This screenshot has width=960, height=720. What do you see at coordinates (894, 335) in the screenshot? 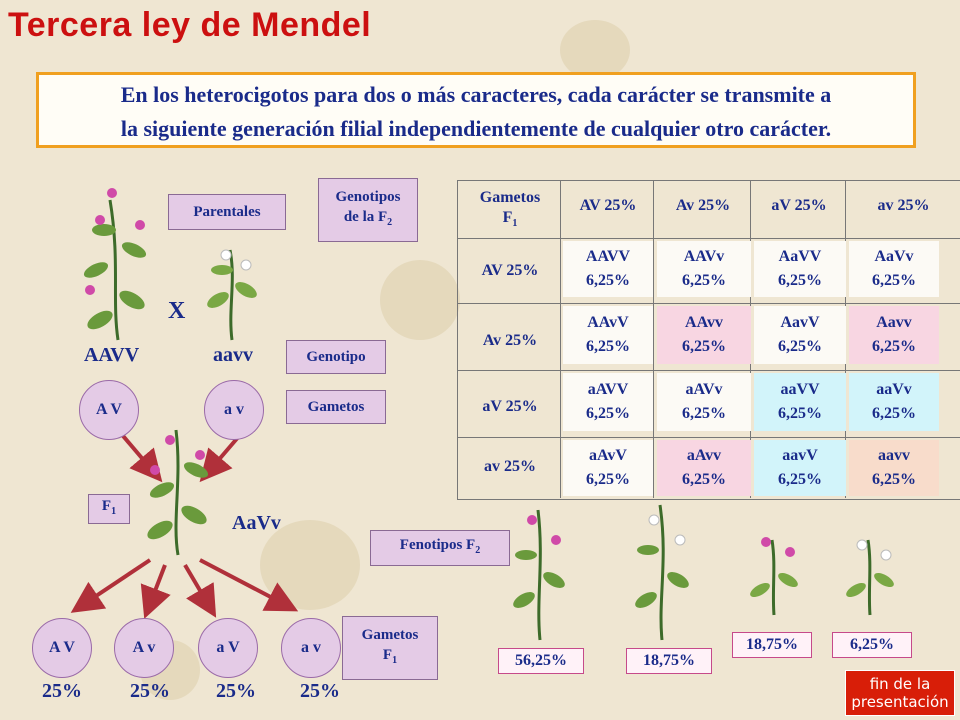
I see `punnett-cell: Aavv 6,25%` at bounding box center [894, 335].